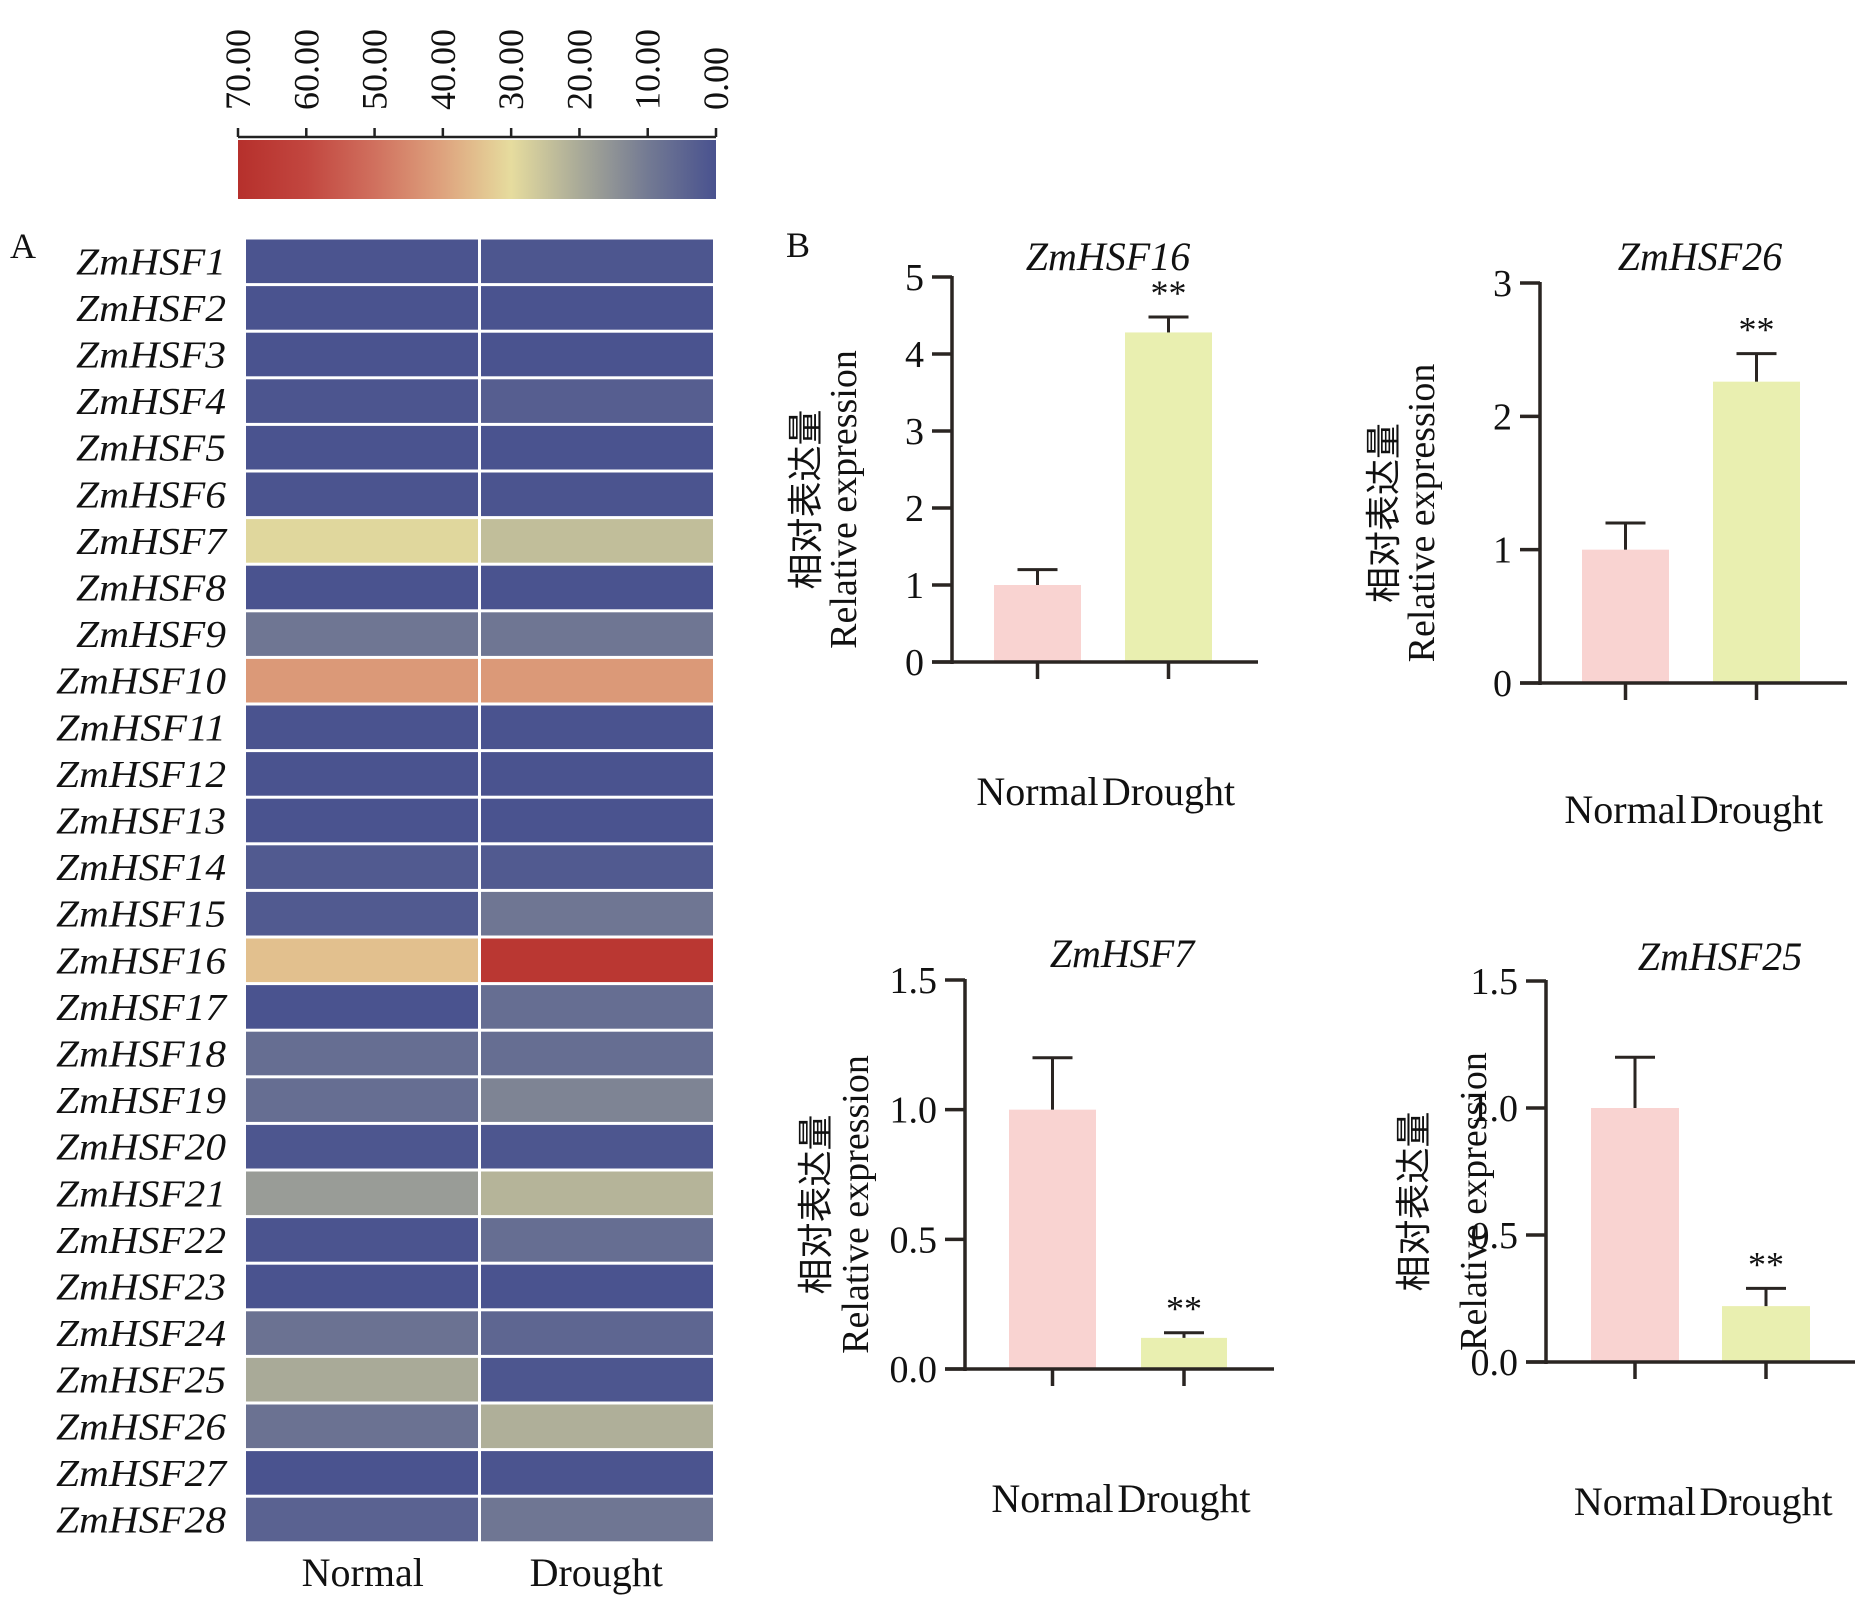 This screenshot has width=1866, height=1598. What do you see at coordinates (1495, 1109) in the screenshot?
I see `y-tick-label: 1.0` at bounding box center [1495, 1109].